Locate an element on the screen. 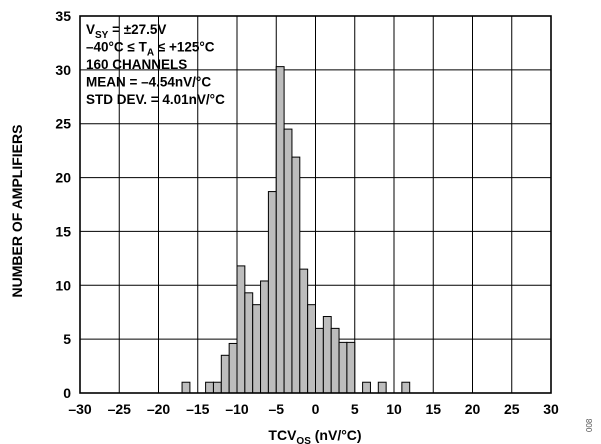 The width and height of the screenshot is (601, 444). annotation-line-4-main: STD DEV. = 4.01nV/°C is located at coordinates (155, 99).